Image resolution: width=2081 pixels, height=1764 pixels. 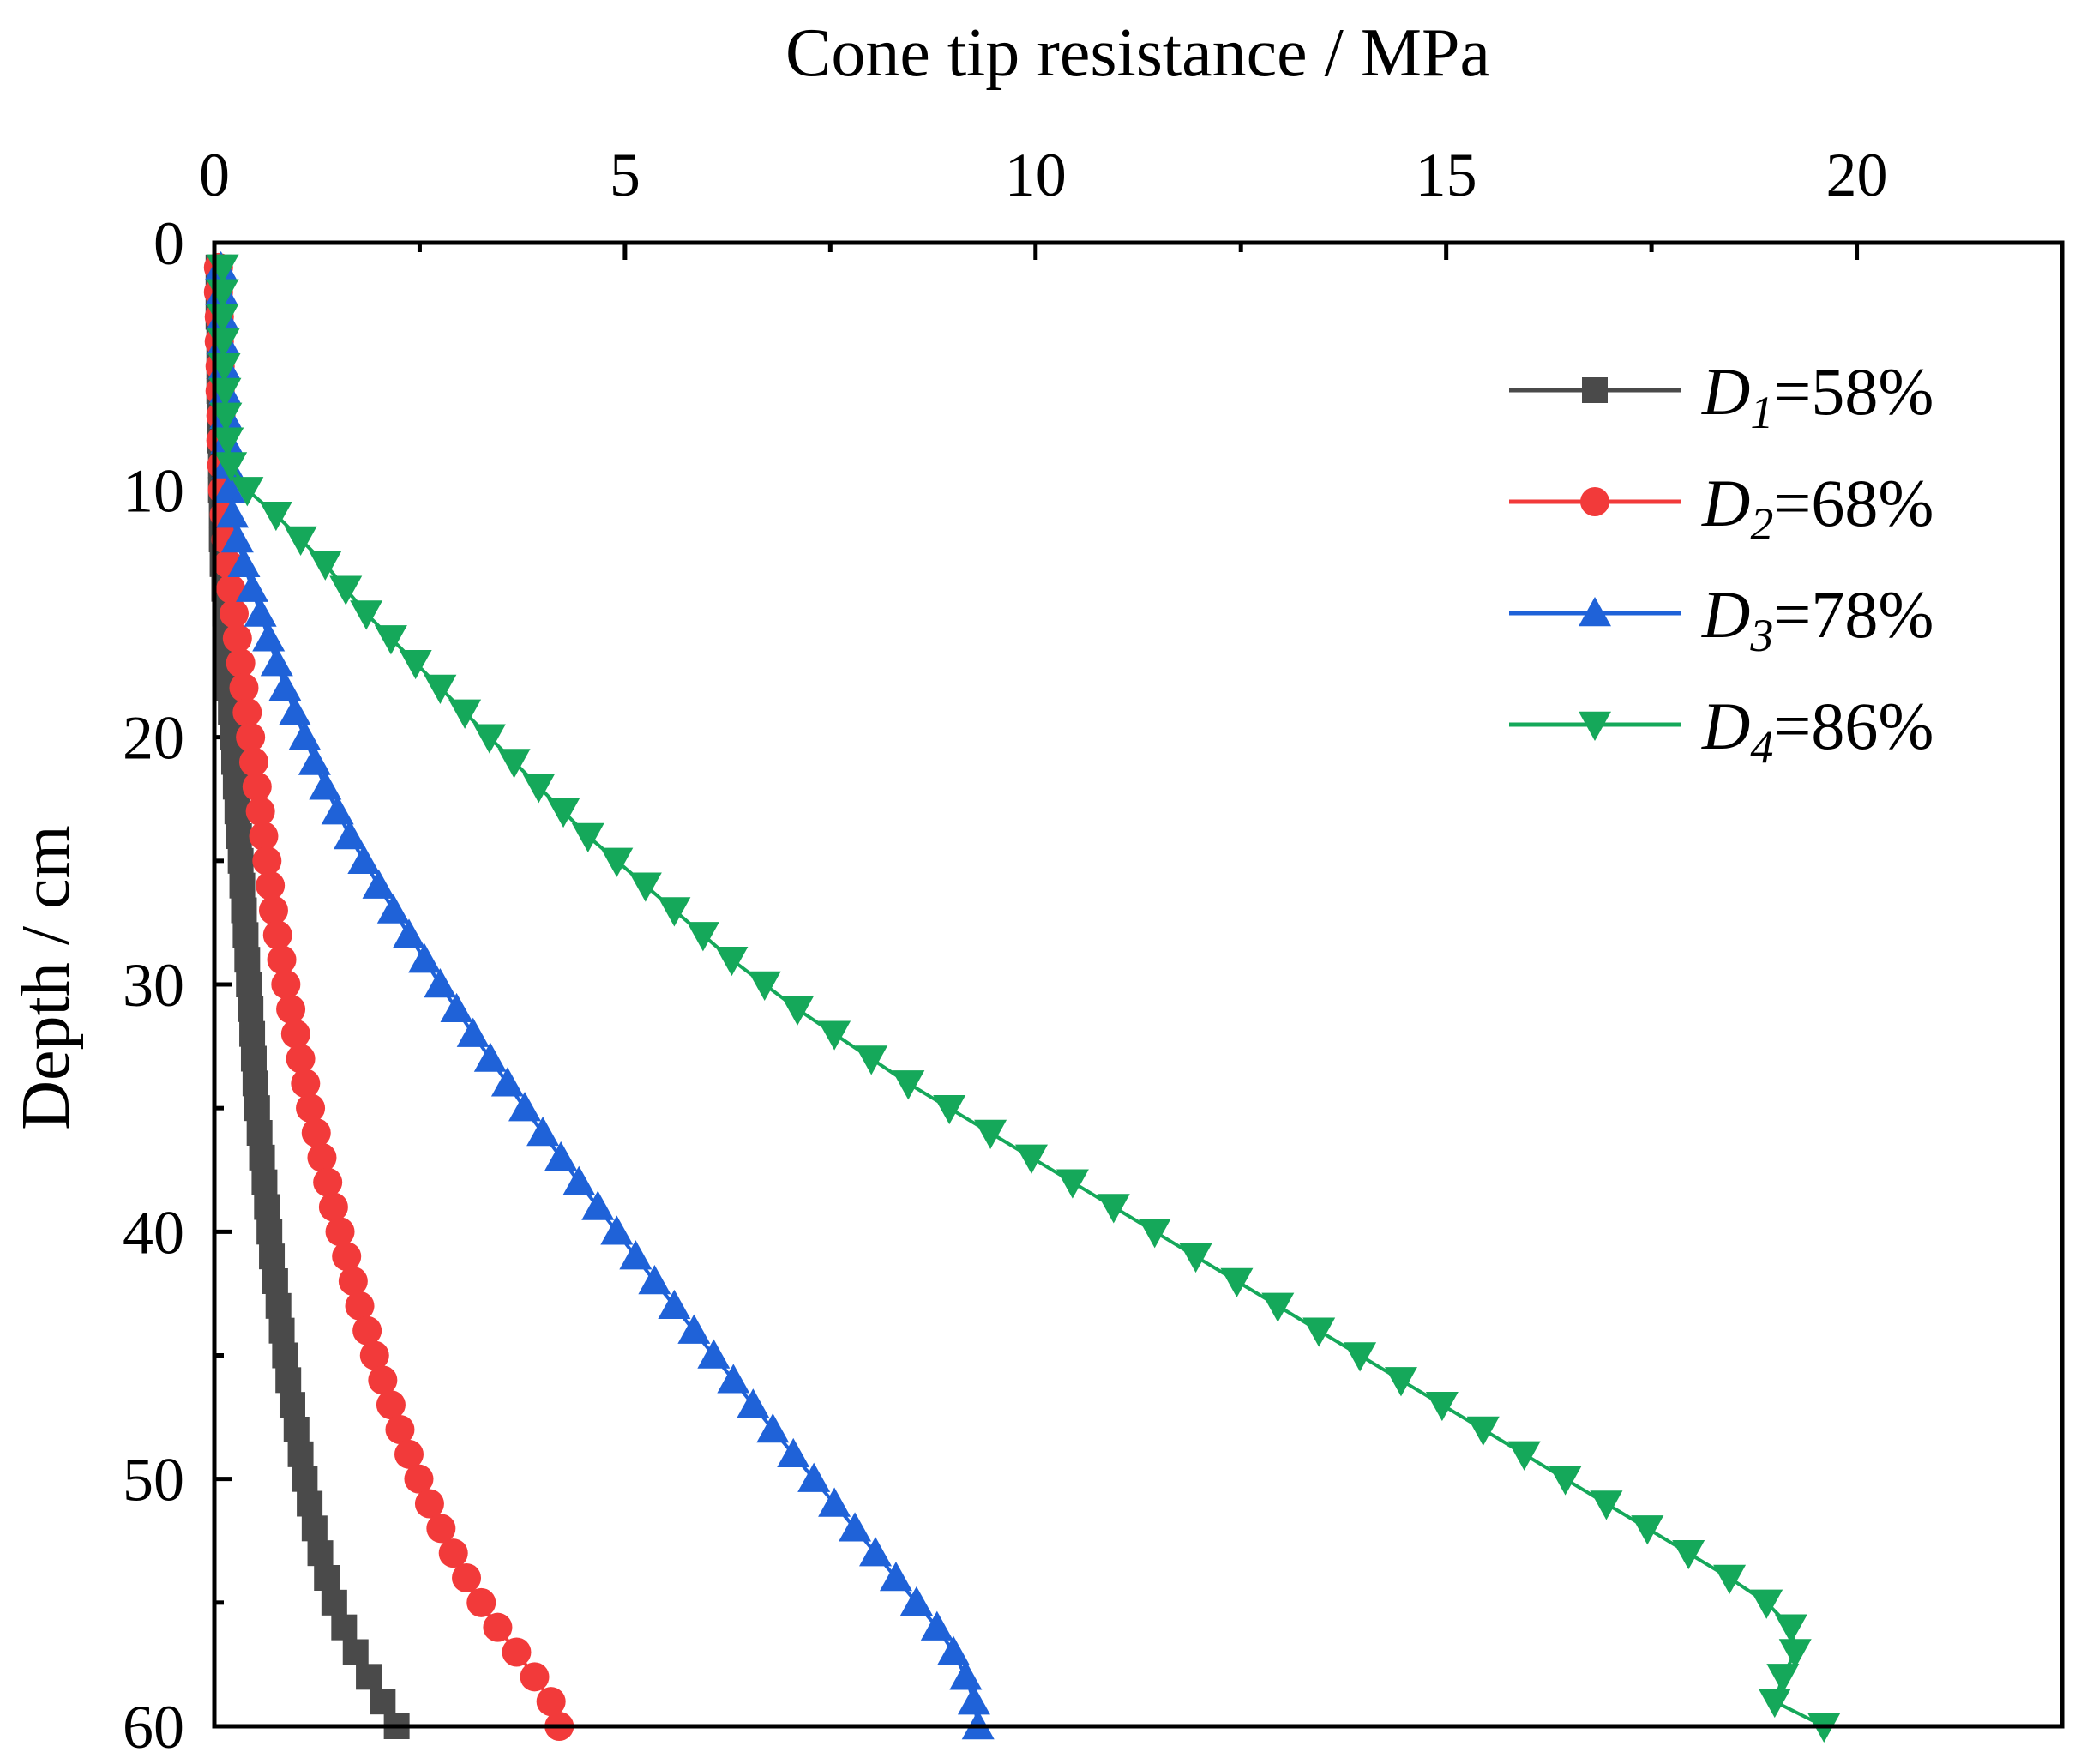 What do you see at coordinates (1447, 175) in the screenshot?
I see `x-tick-label: 15` at bounding box center [1447, 175].